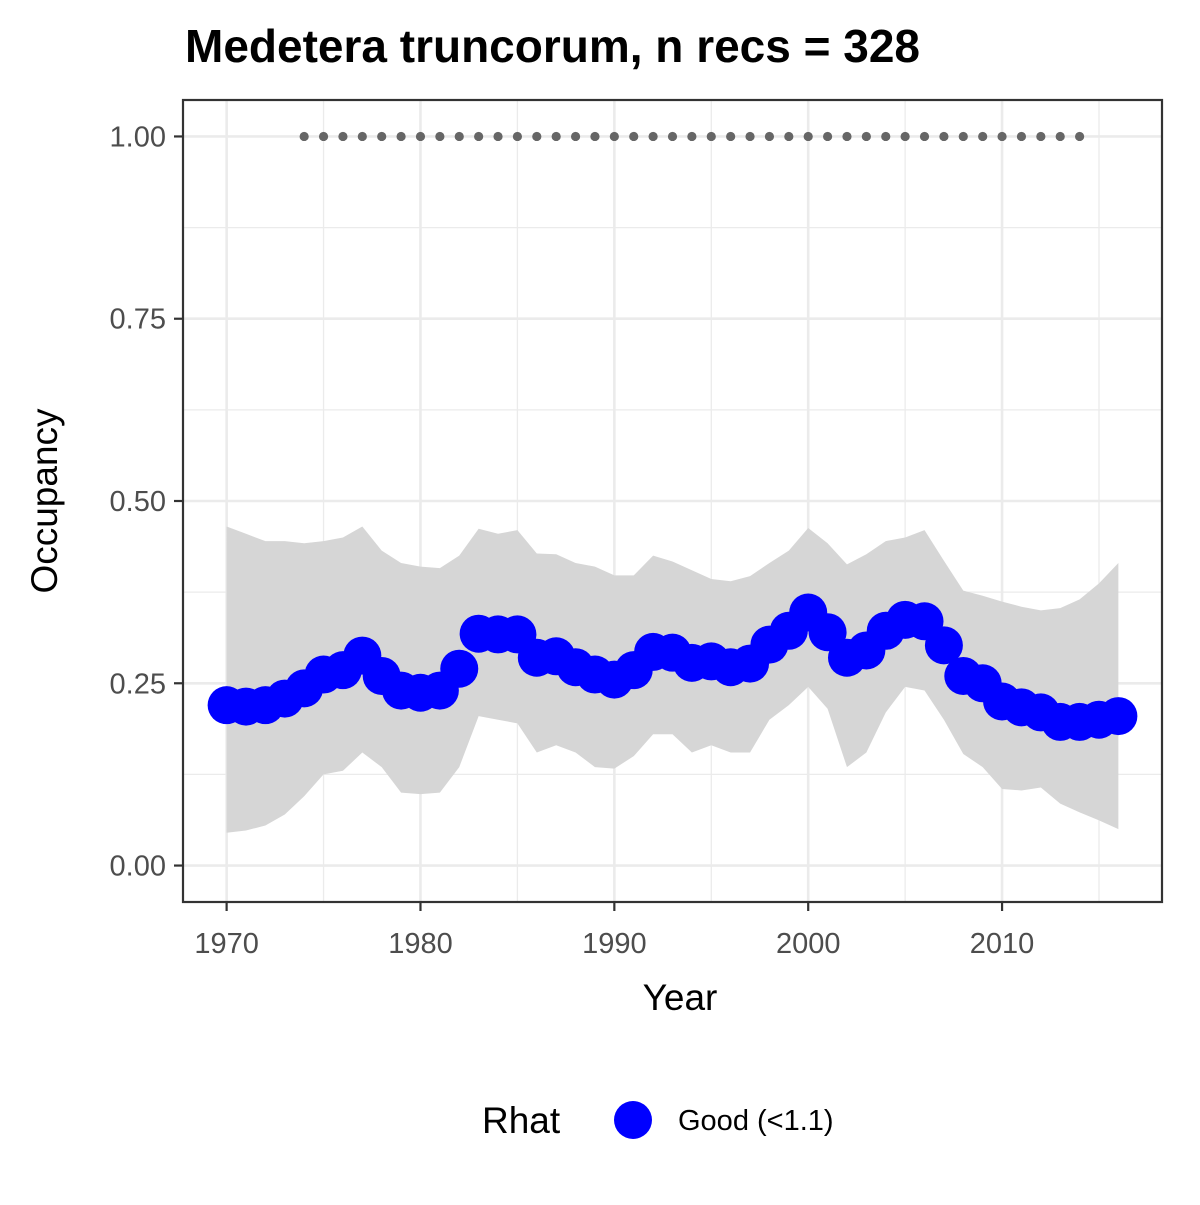  What do you see at coordinates (138, 320) in the screenshot?
I see `y-tick-label: 0.75` at bounding box center [138, 320].